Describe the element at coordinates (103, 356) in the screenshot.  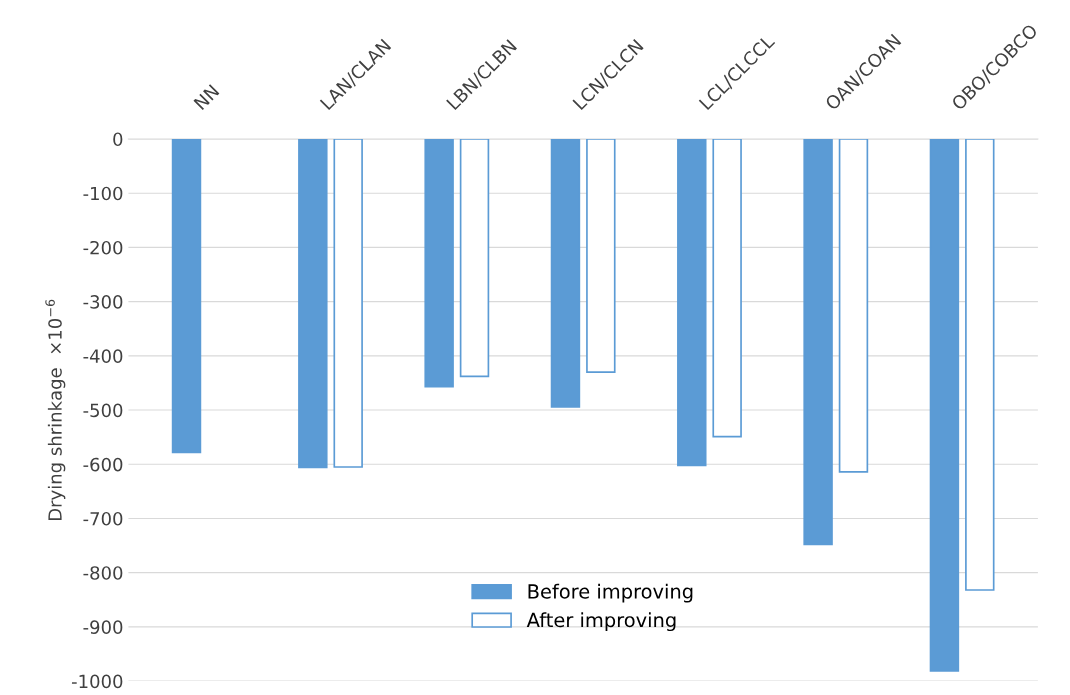
I see `y-tick-label: -400` at that location.